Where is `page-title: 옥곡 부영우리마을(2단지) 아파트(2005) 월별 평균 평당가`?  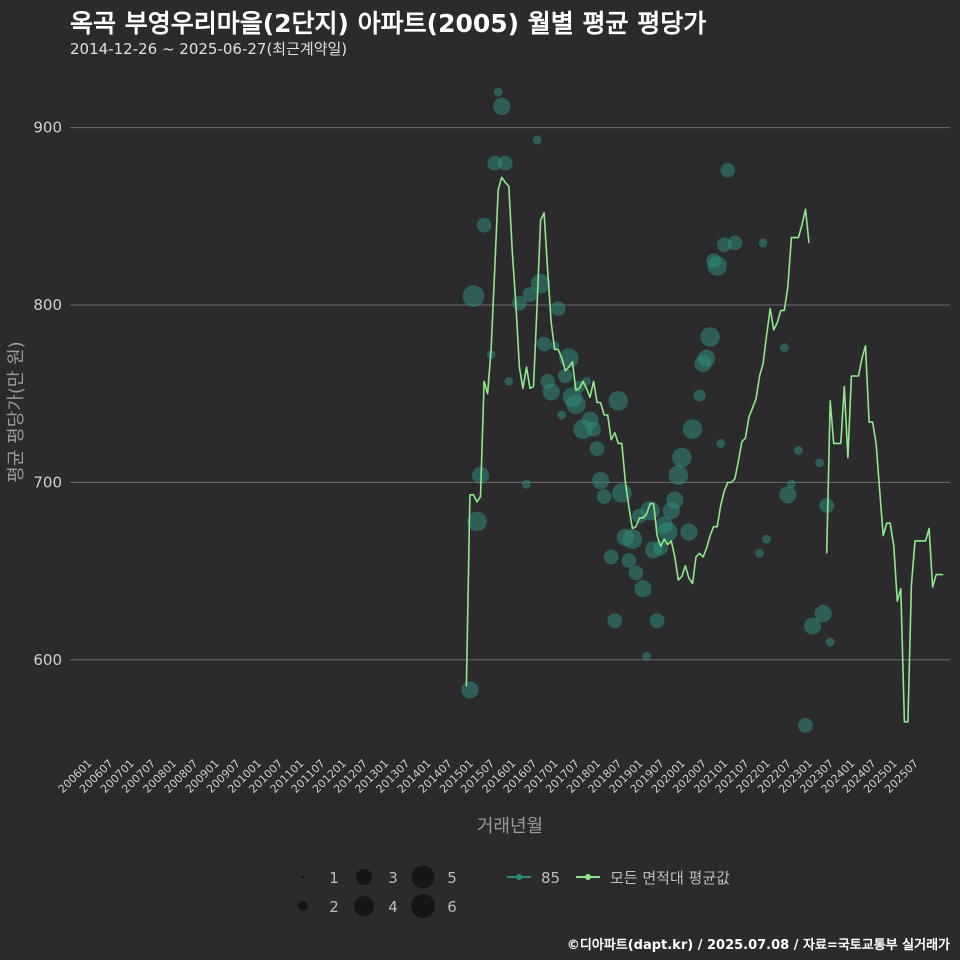 page-title: 옥곡 부영우리마을(2단지) 아파트(2005) 월별 평균 평당가 is located at coordinates (388, 23).